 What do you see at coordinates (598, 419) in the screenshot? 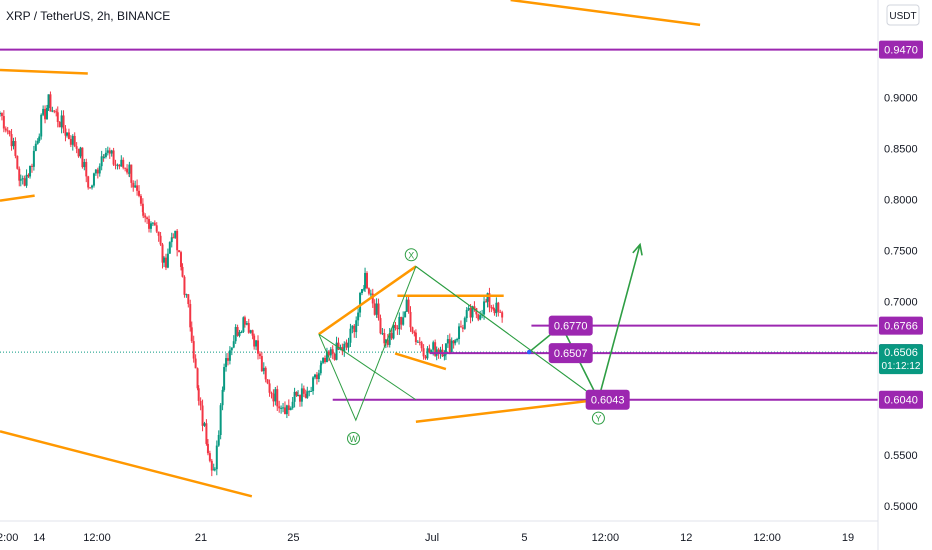
I see `wave-label: Y` at bounding box center [598, 419].